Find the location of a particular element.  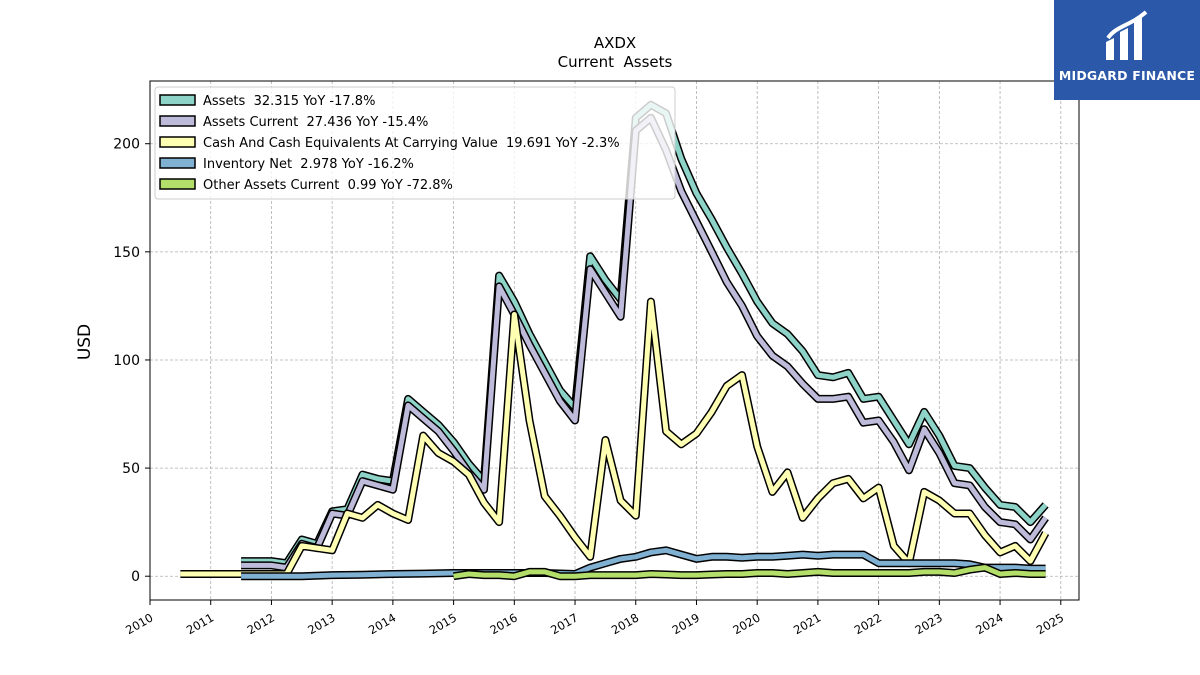

series-4-line is located at coordinates (749, 572).